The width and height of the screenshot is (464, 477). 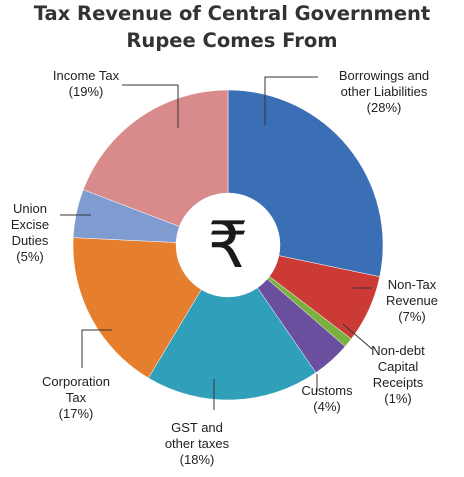 What do you see at coordinates (291, 100) in the screenshot?
I see `leader-line-borrowings-and-other-liabilities` at bounding box center [291, 100].